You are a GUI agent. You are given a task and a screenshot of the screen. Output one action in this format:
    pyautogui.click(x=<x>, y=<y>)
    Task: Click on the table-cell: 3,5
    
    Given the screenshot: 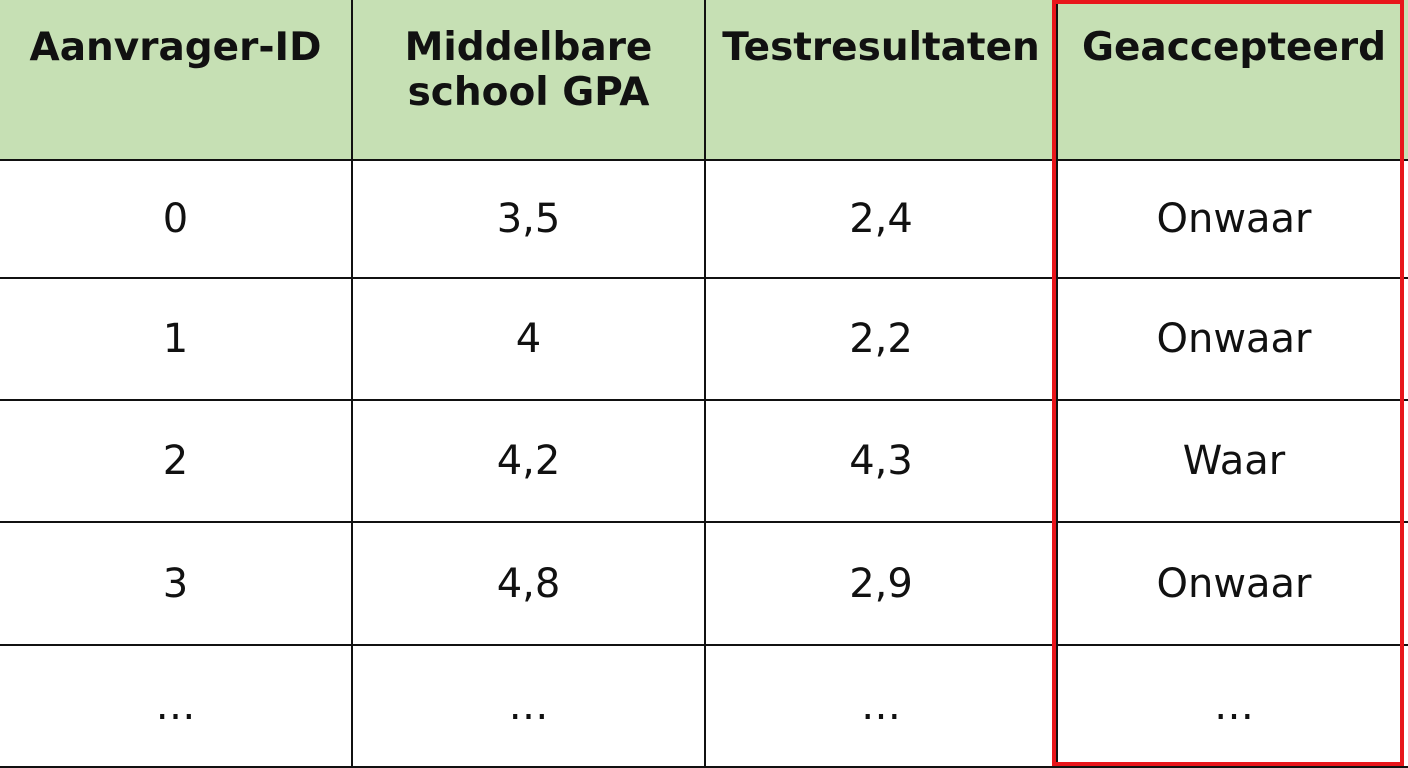 What is the action you would take?
    pyautogui.click(x=528, y=219)
    